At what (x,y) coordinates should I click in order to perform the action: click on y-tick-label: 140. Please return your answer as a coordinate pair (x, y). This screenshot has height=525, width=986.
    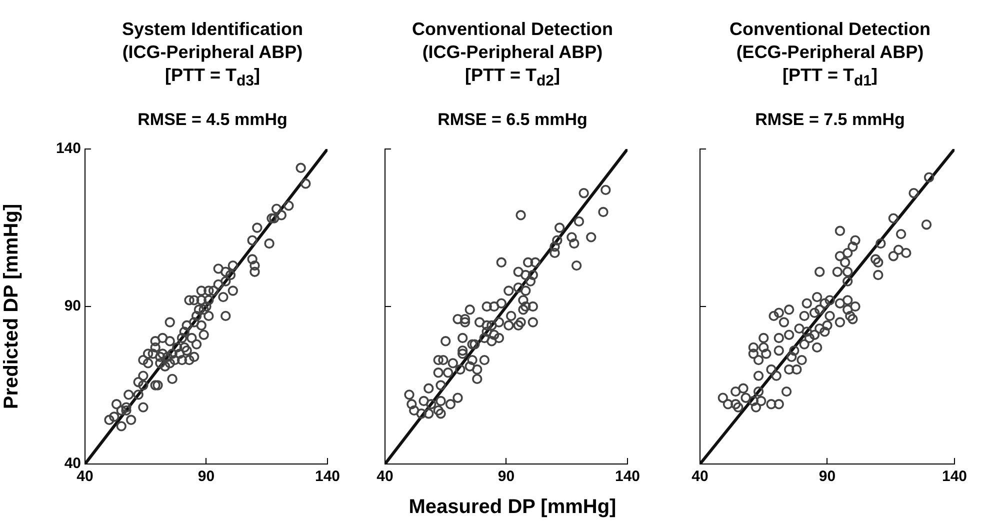
    Looking at the image, I should click on (68, 149).